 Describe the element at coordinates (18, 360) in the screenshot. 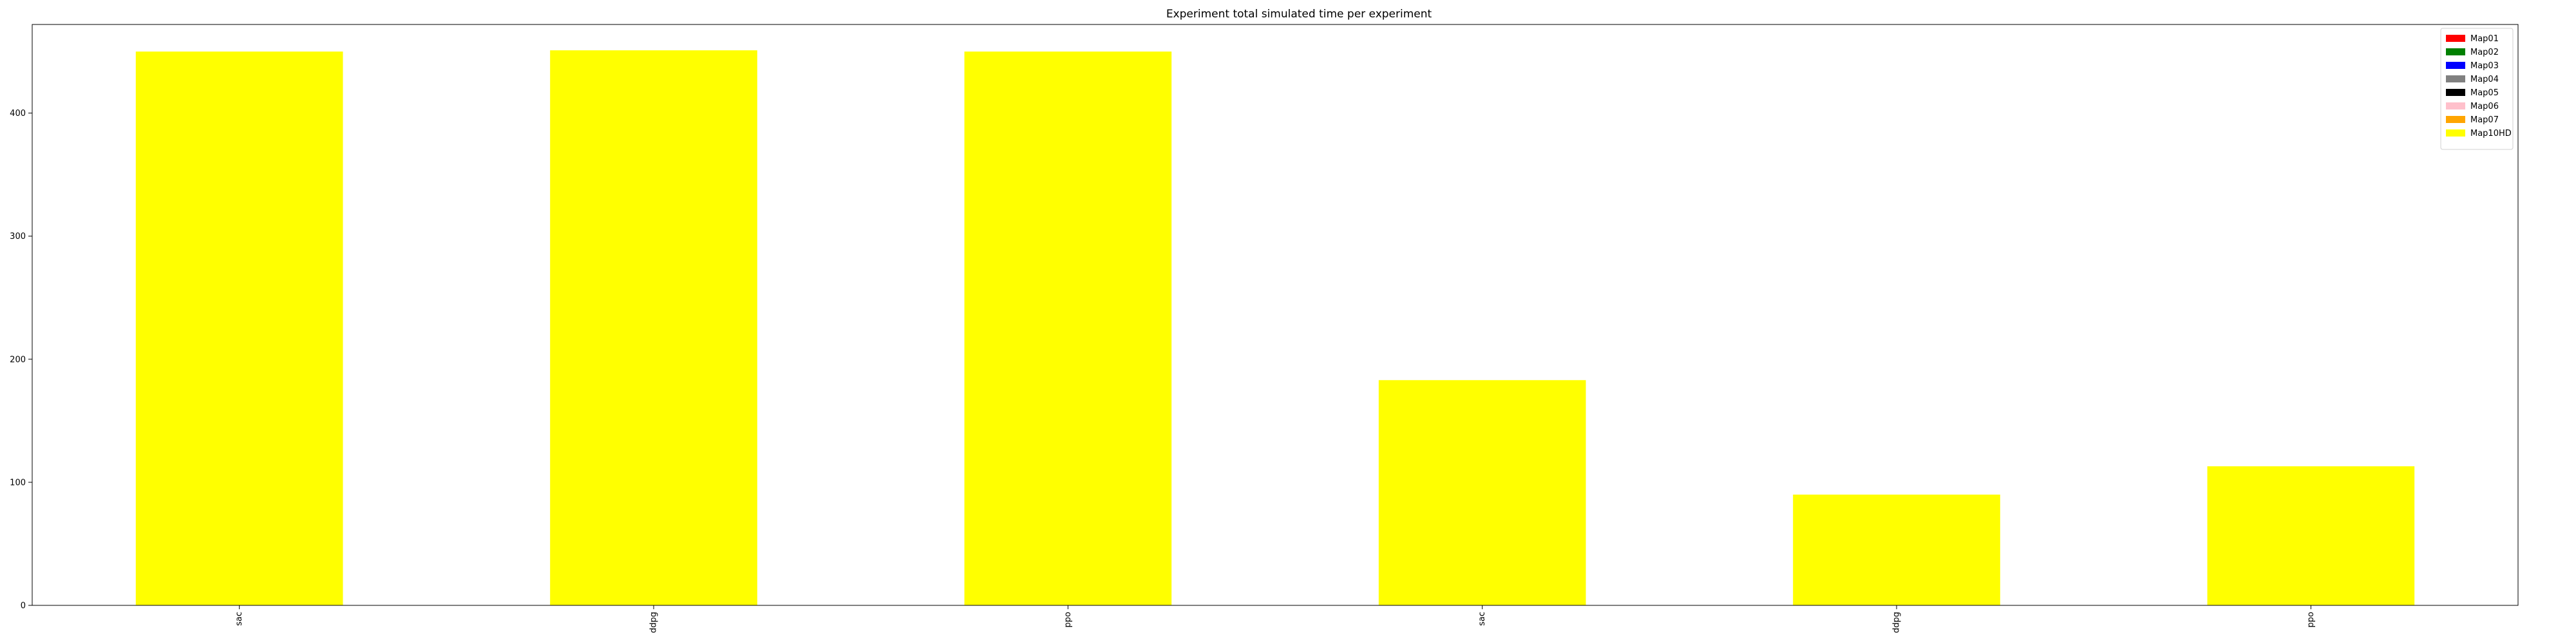

I see `y-tick-label: 200` at that location.